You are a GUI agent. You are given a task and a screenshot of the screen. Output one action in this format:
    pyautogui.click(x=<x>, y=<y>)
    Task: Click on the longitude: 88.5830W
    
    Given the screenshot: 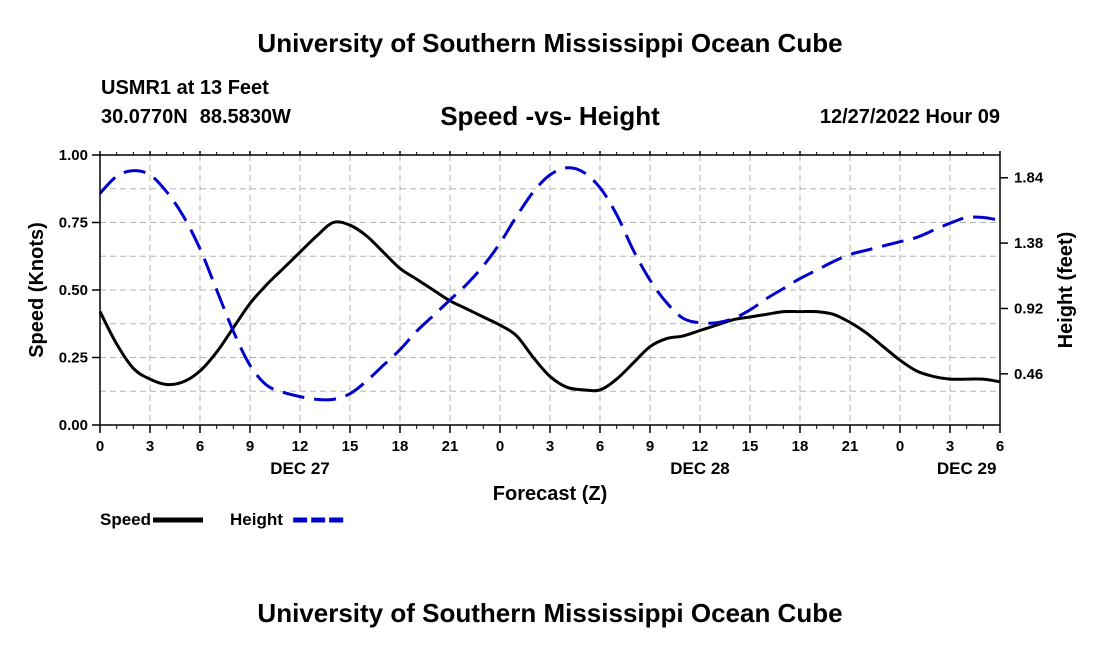 What is the action you would take?
    pyautogui.click(x=245, y=117)
    